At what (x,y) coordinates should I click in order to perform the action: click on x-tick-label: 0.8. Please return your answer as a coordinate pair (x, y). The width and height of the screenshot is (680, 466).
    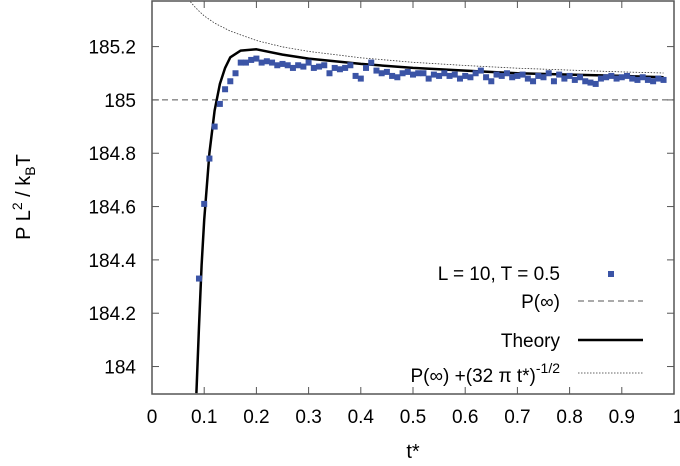
    Looking at the image, I should click on (569, 417).